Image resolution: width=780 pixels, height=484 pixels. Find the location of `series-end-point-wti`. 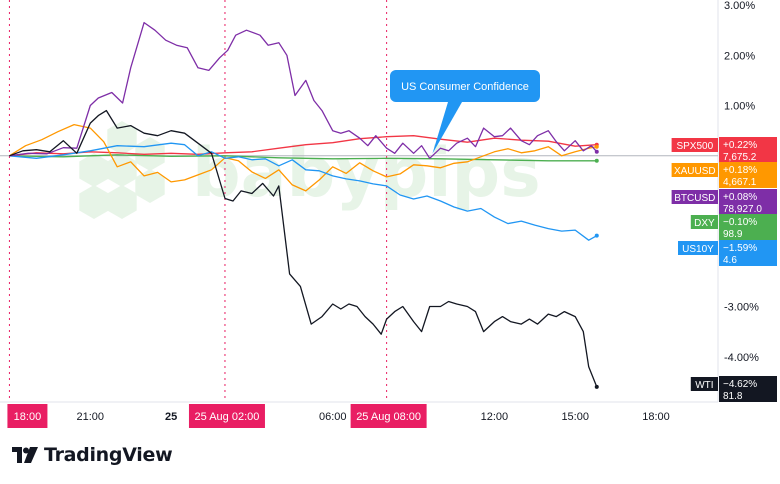

series-end-point-wti is located at coordinates (596, 386).